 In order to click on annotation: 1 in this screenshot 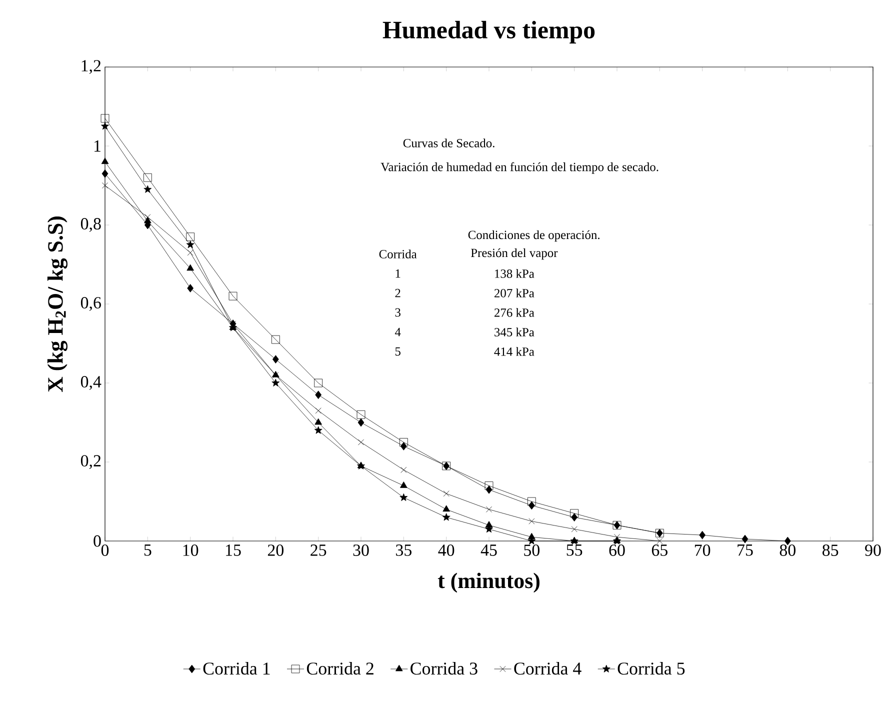, I will do `click(398, 273)`.